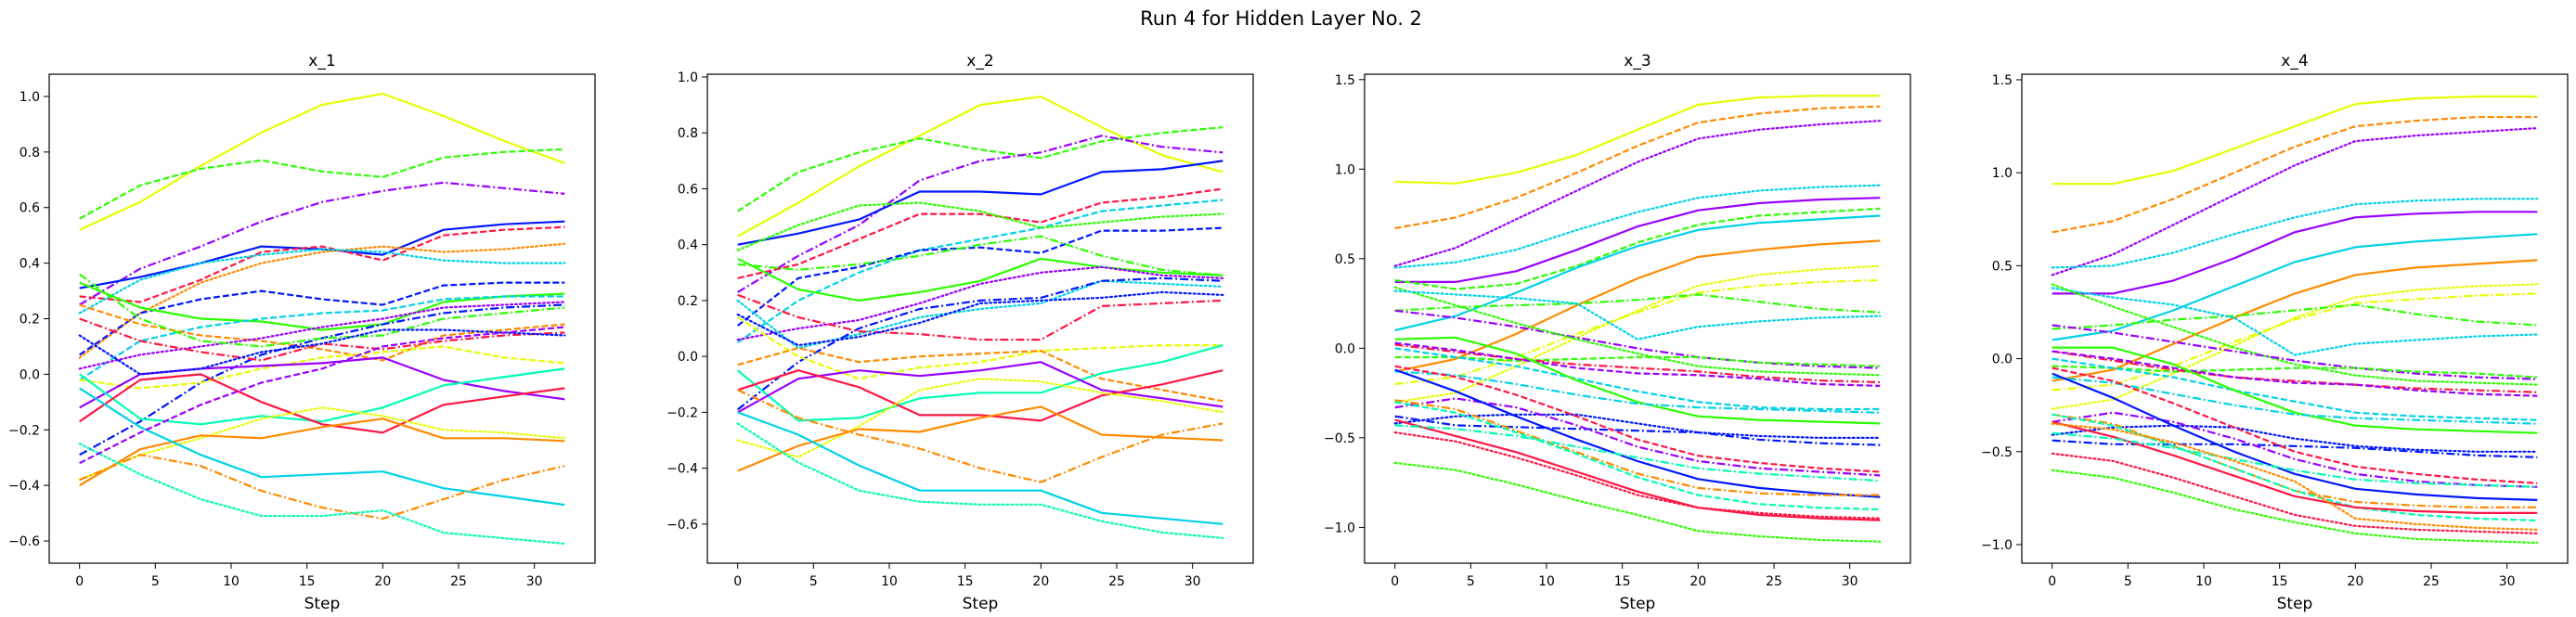 The height and width of the screenshot is (617, 2576). Describe the element at coordinates (682, 469) in the screenshot. I see `y-tick-label: −0.4` at that location.